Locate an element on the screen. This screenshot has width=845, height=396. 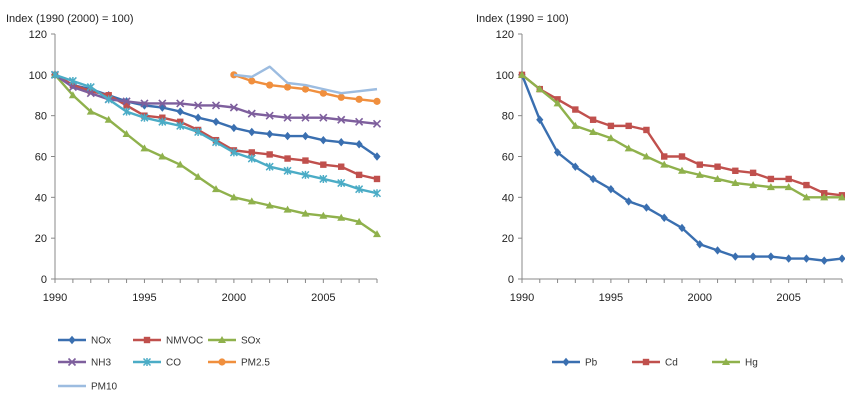
data-point-pb-2001 is located at coordinates (717, 250).